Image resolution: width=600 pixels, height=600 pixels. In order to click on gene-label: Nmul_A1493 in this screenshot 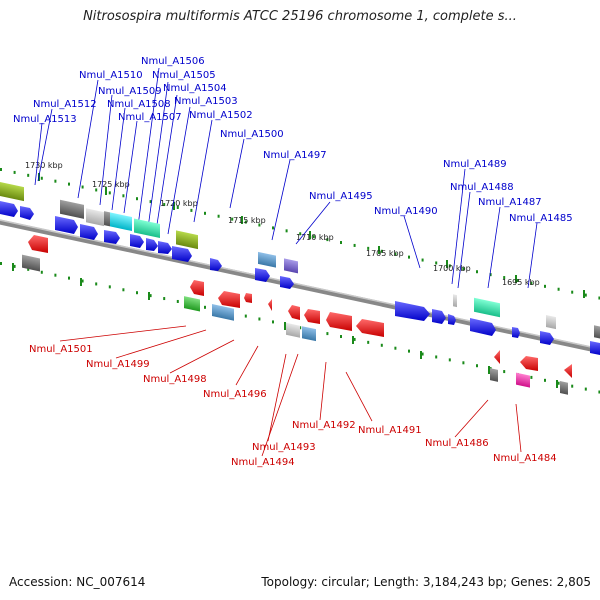, I will do `click(284, 447)`.